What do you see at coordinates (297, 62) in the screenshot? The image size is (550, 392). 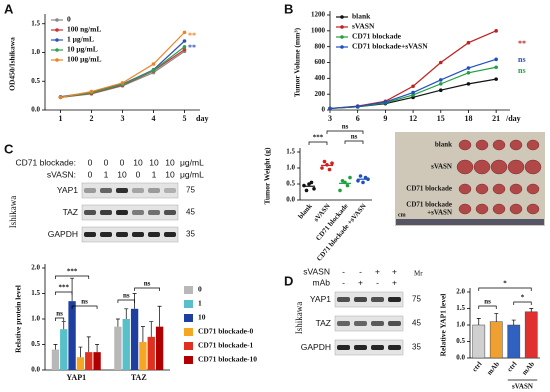 I see `y-axis-label: Tumor Volume (mm³)` at bounding box center [297, 62].